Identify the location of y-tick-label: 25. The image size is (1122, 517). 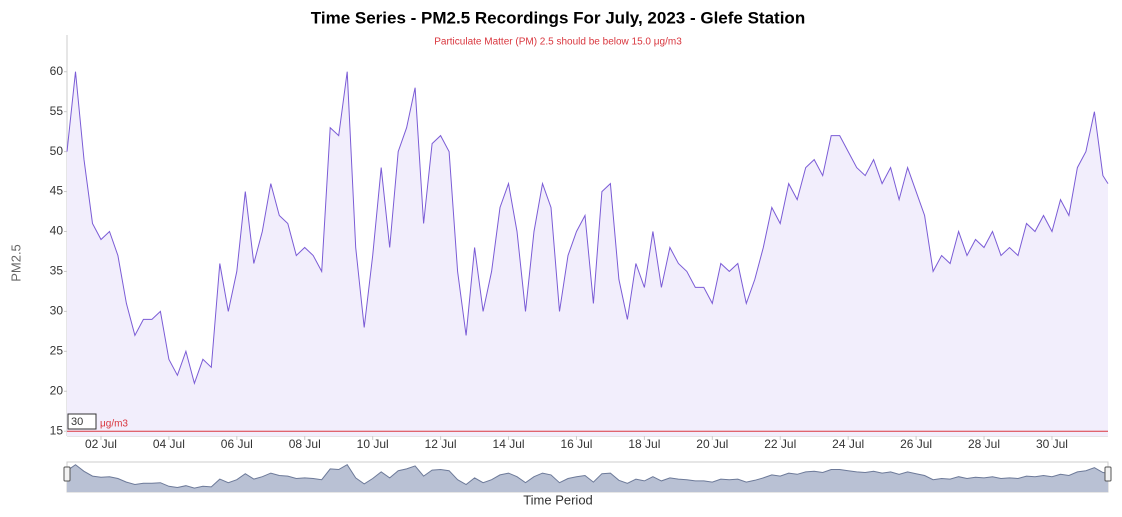
(57, 350).